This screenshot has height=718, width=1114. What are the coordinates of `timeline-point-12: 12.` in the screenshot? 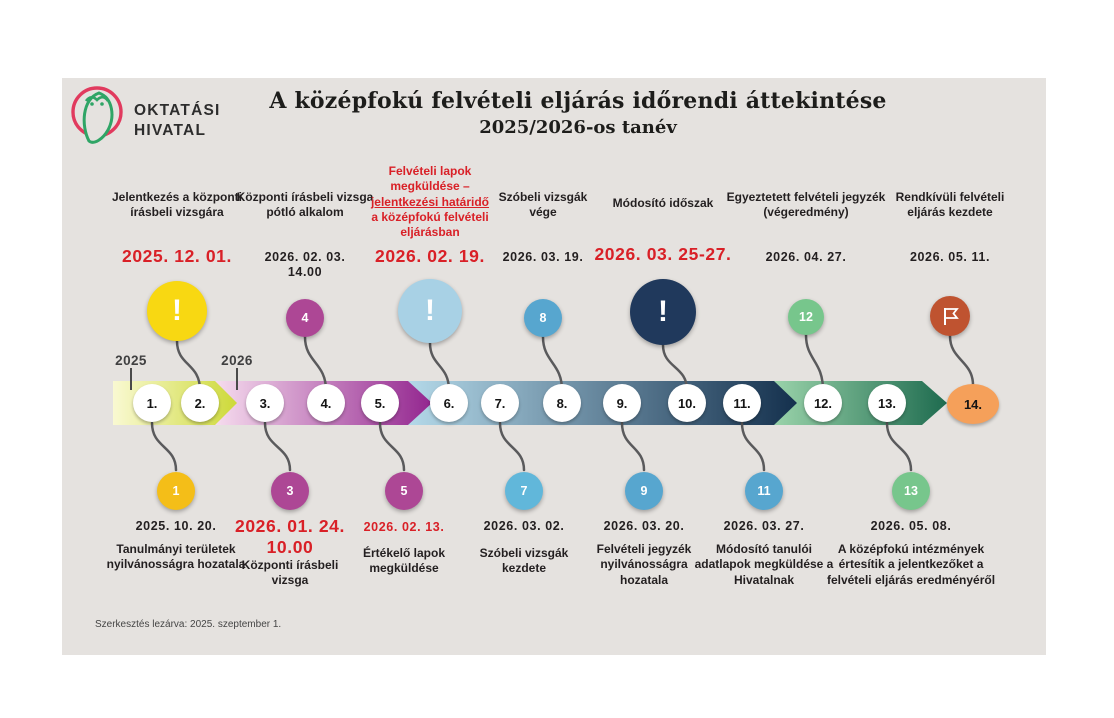 It's located at (823, 403).